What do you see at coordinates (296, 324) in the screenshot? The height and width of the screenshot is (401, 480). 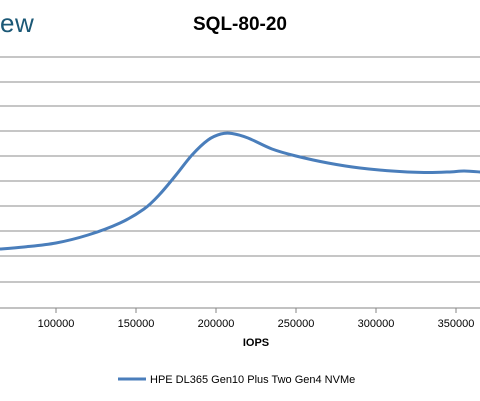 I see `x-tick-label: 250000` at bounding box center [296, 324].